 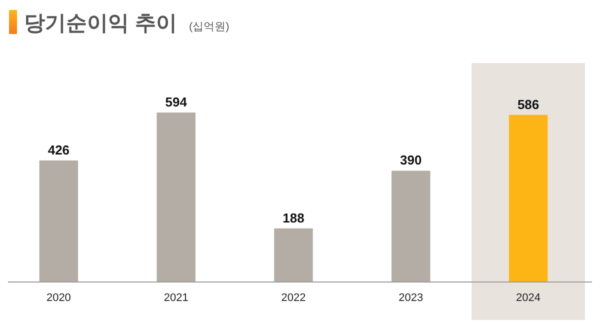 I want to click on x-tick-label: 2024, so click(x=528, y=298).